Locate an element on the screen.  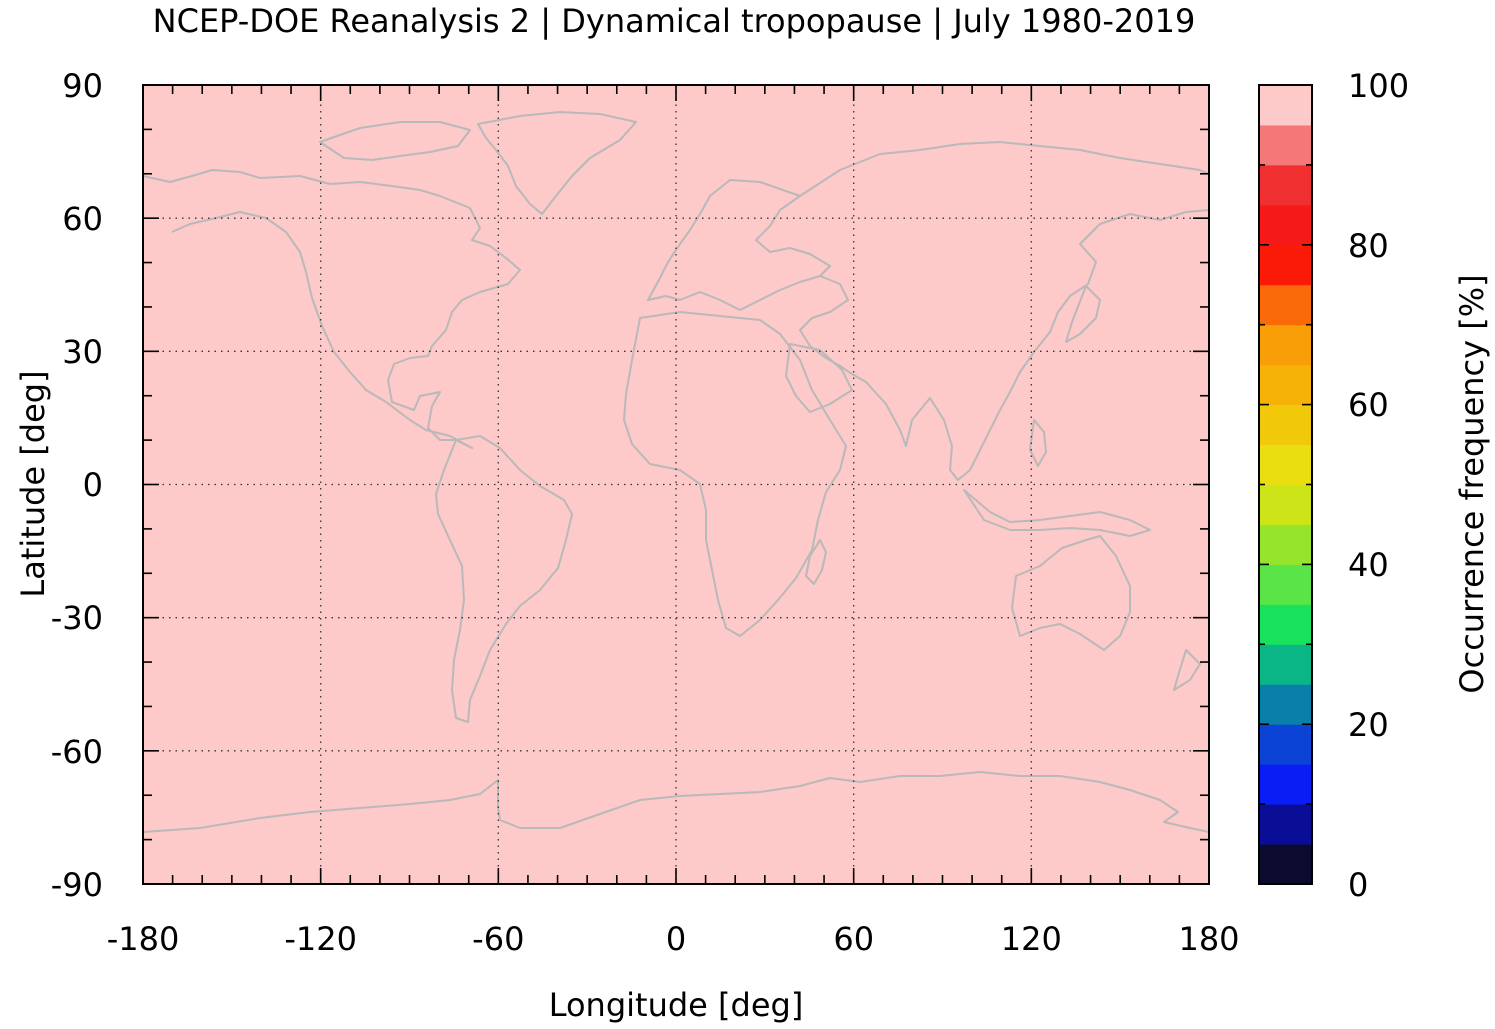
coastline-indonesia is located at coordinates (1057, 513).